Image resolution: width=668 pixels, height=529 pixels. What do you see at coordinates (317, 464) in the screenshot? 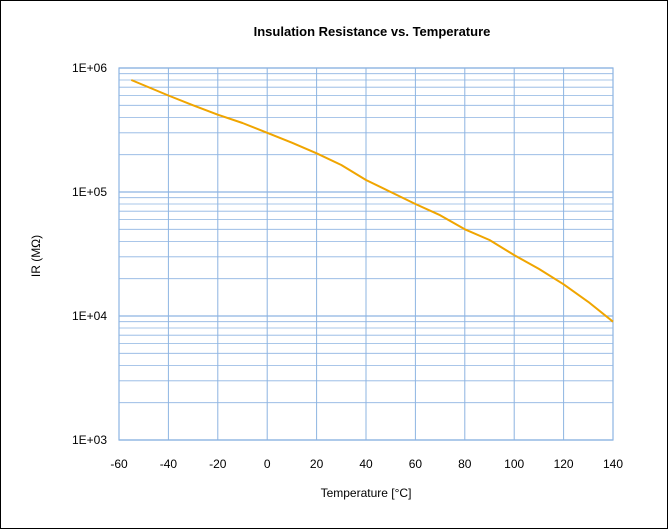
I see `x-tick-label: 20` at bounding box center [317, 464].